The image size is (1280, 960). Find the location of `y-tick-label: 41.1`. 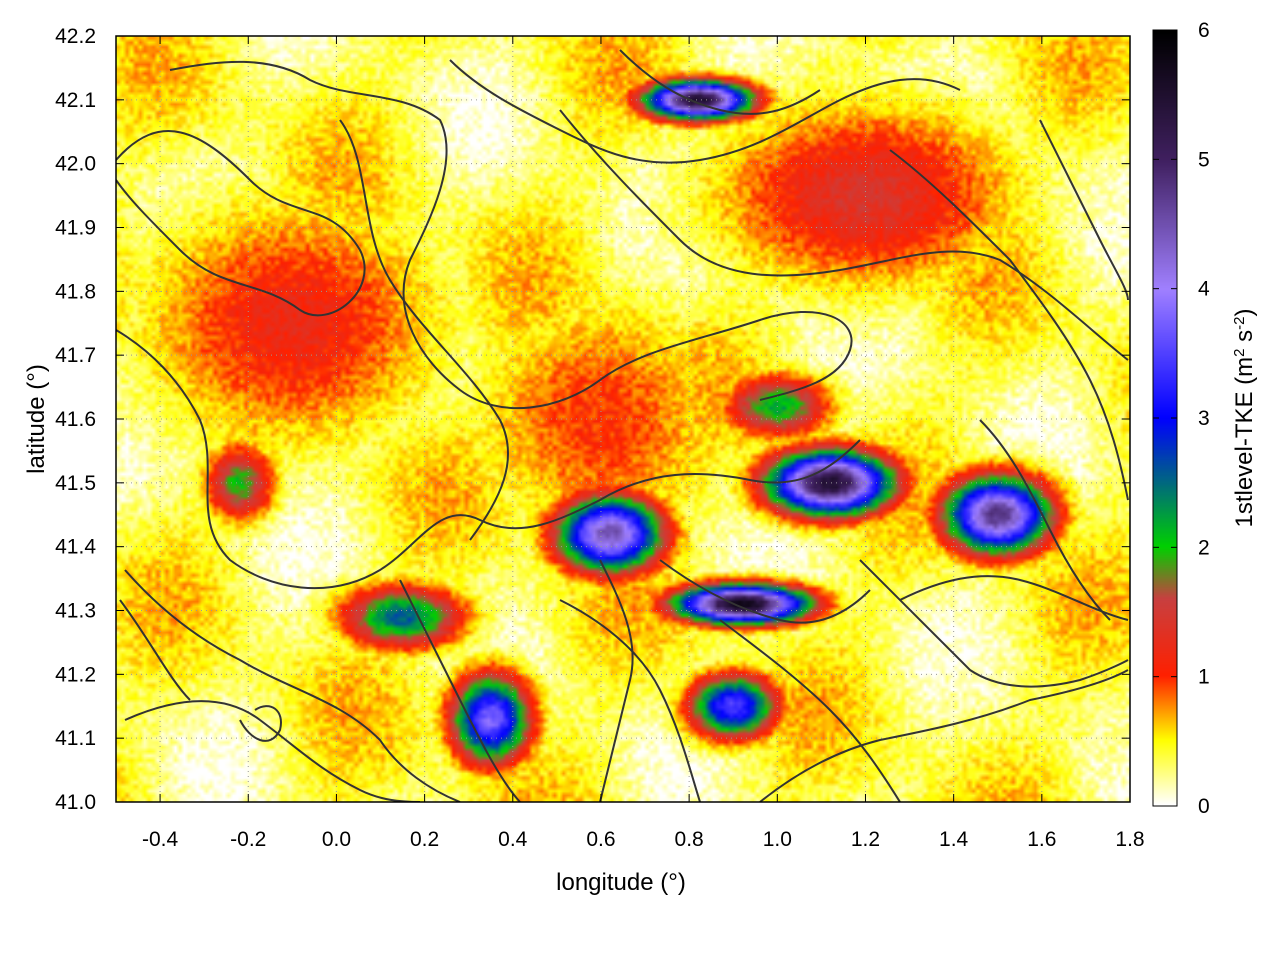

y-tick-label: 41.1 is located at coordinates (75, 738).